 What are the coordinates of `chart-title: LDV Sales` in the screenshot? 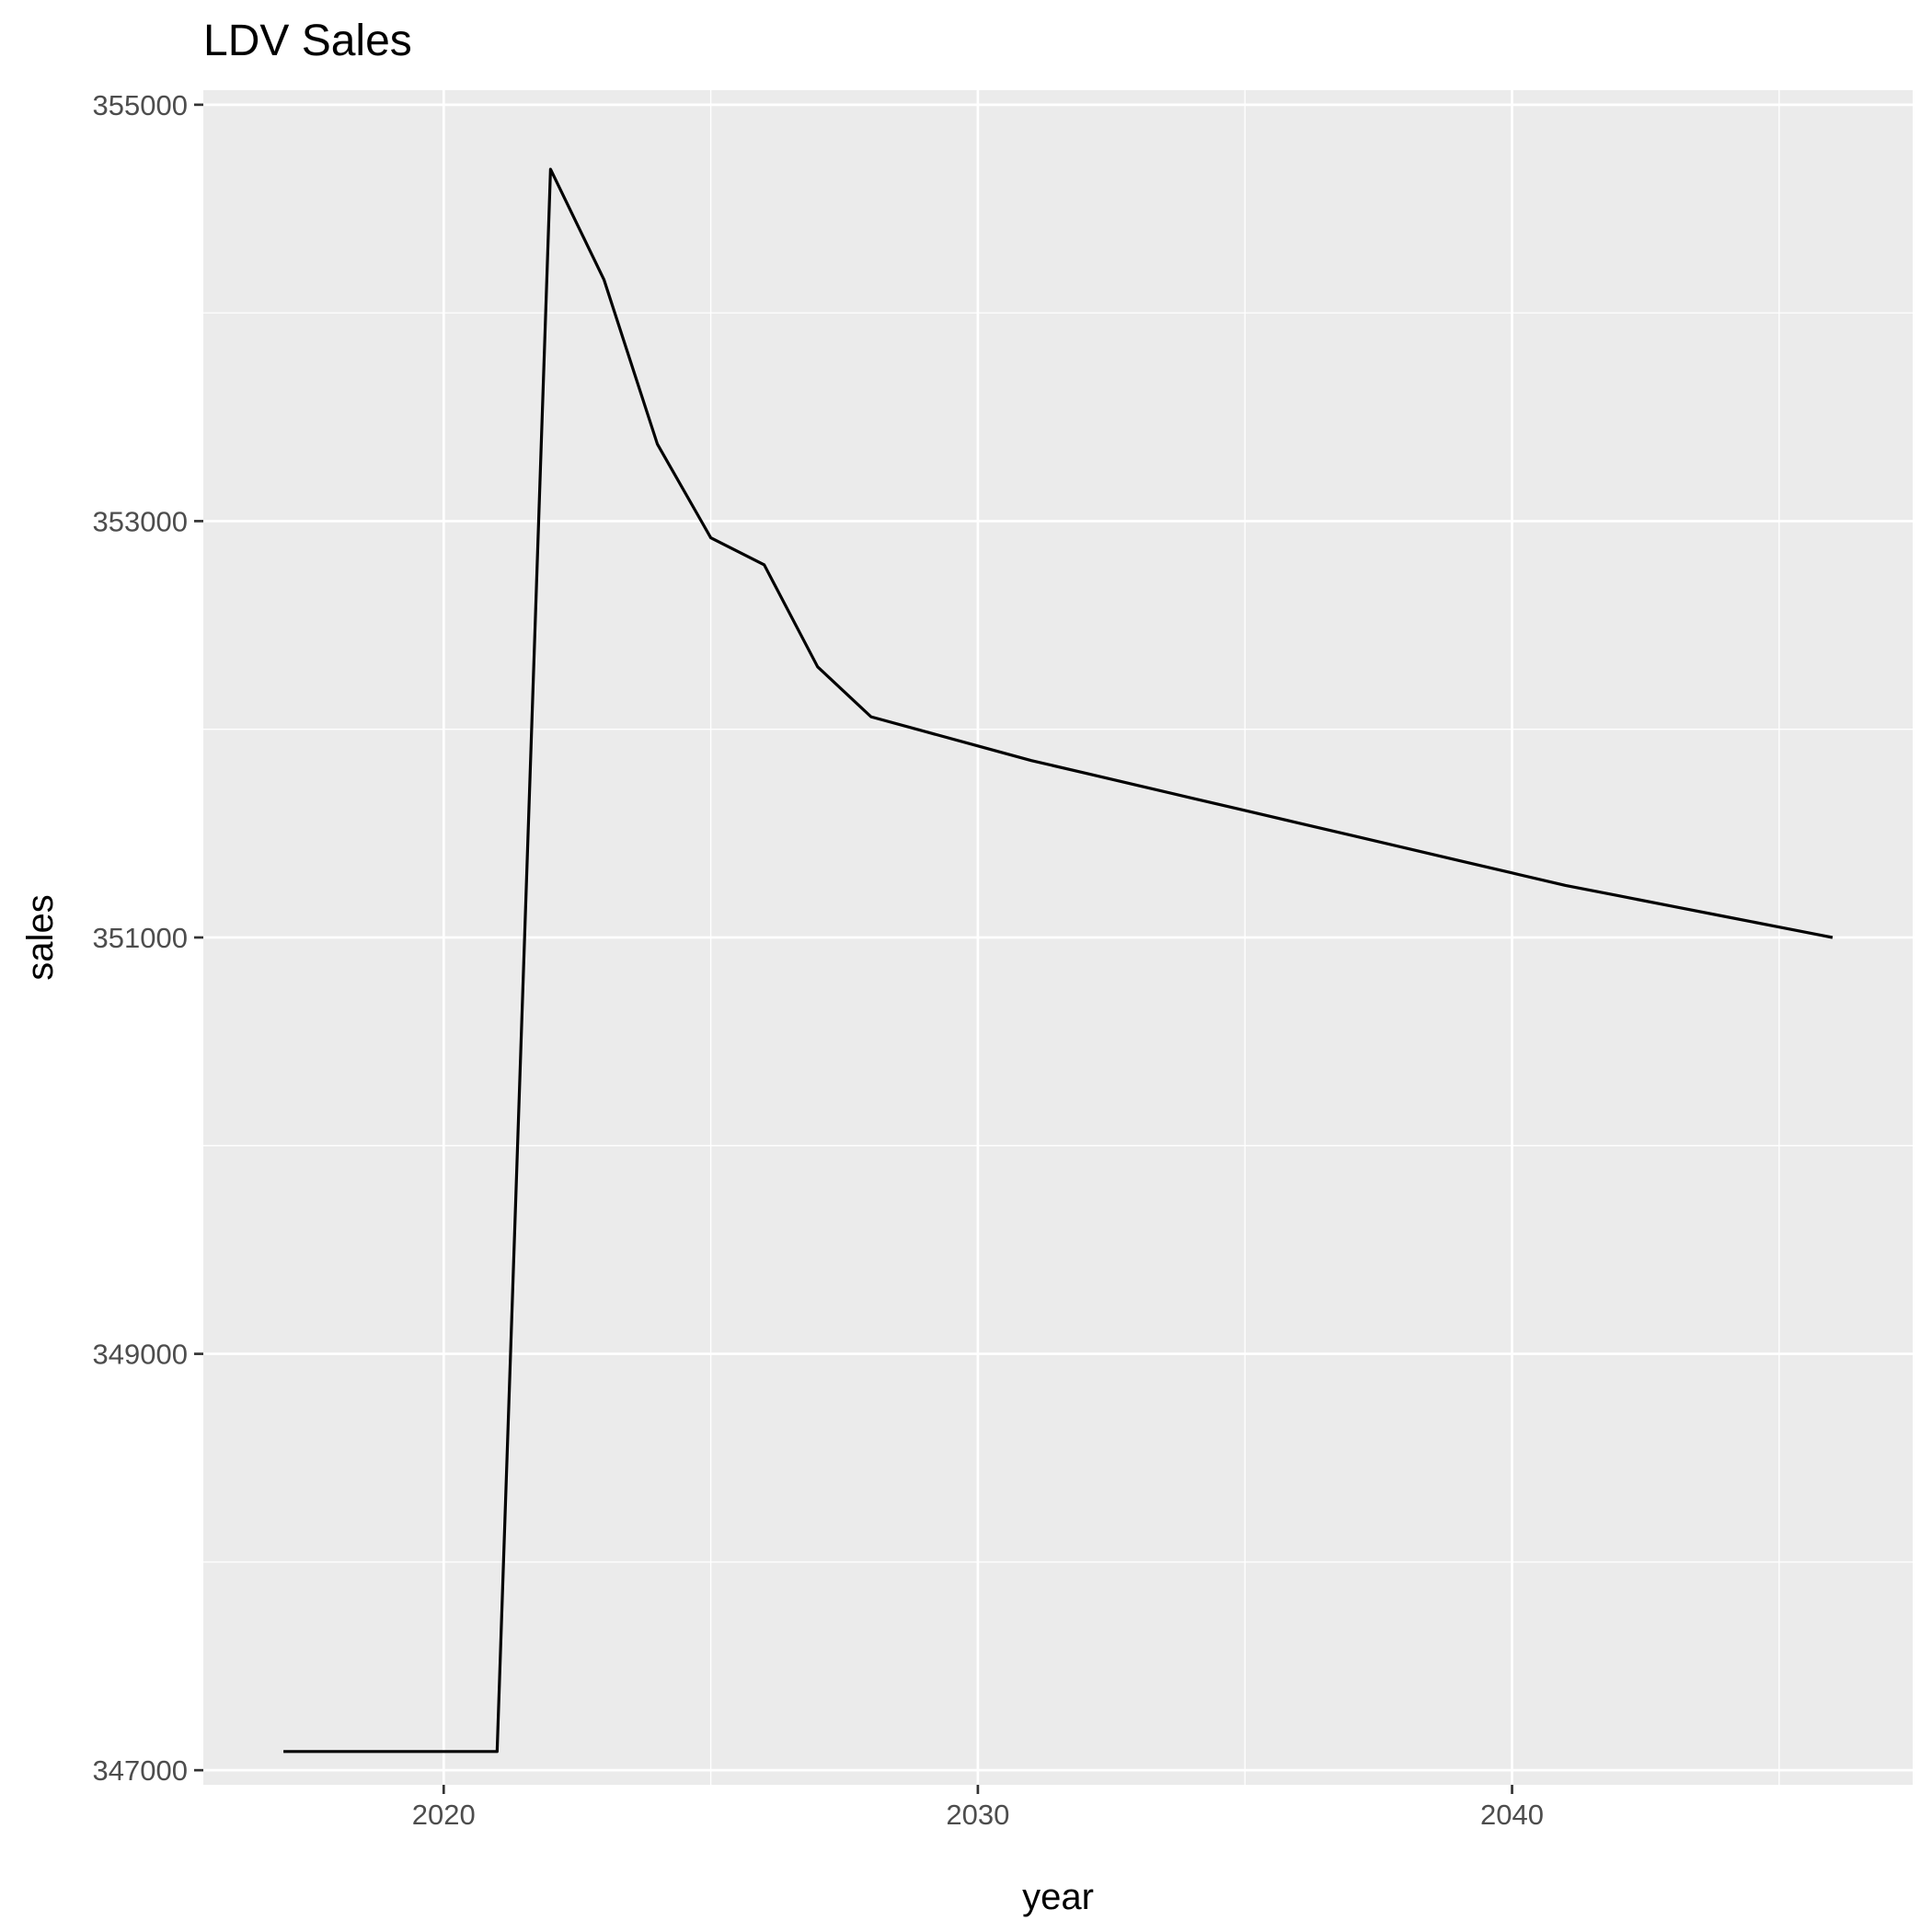 It's located at (307, 41).